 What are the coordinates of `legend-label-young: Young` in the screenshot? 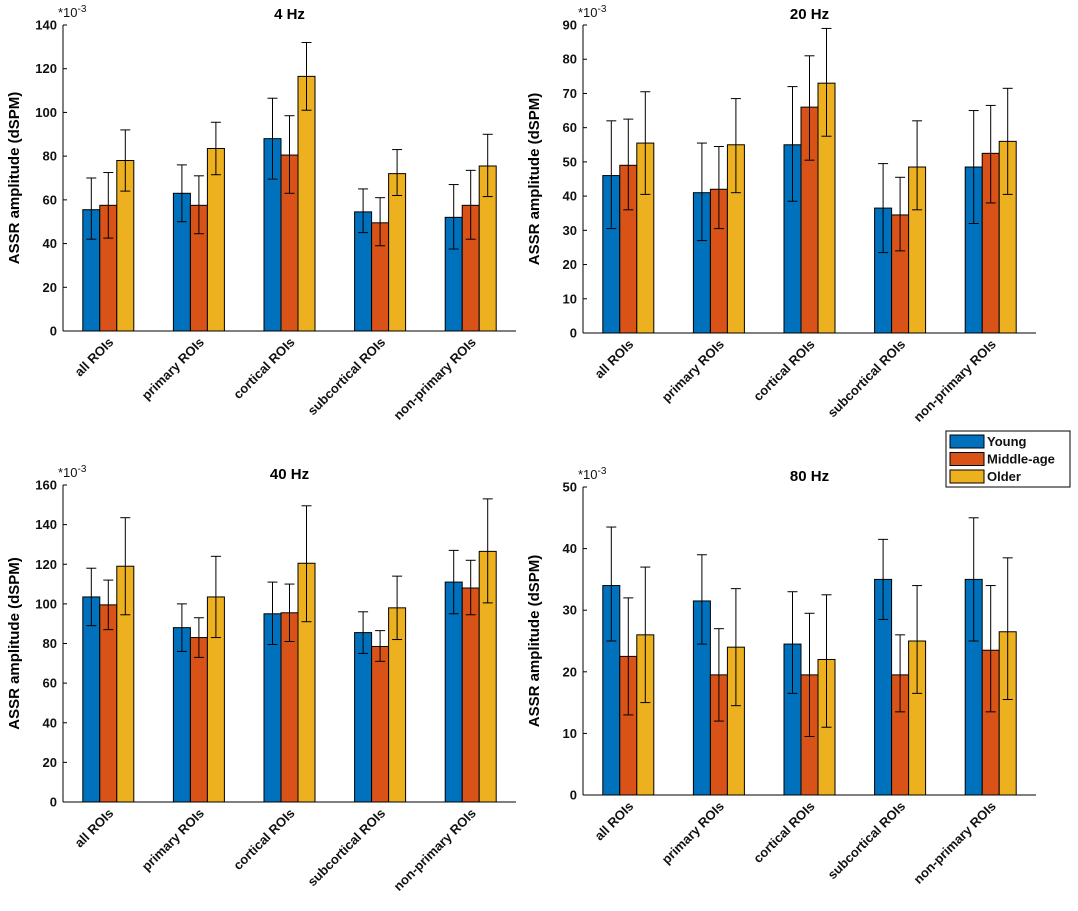 It's located at (1007, 441).